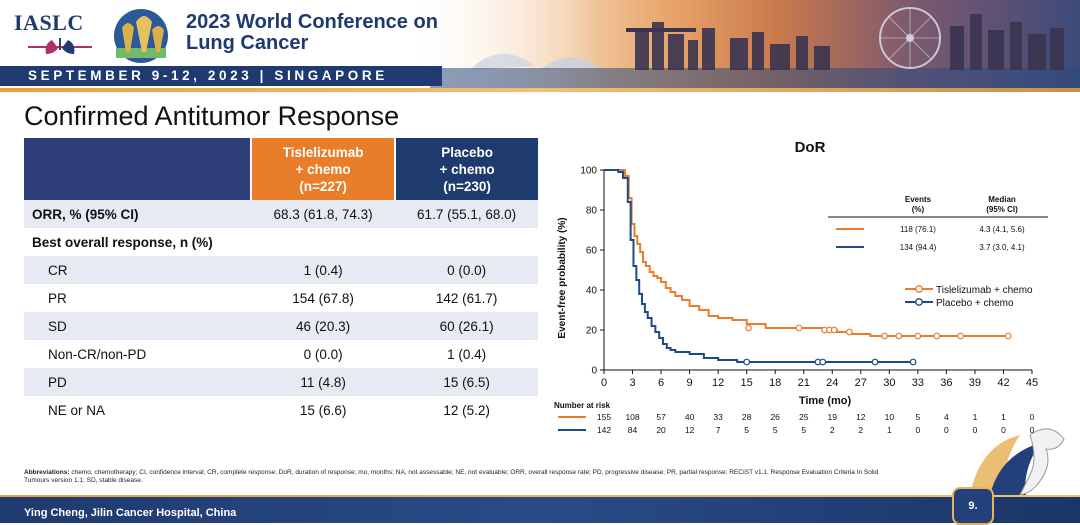 The image size is (1080, 525). What do you see at coordinates (775, 417) in the screenshot?
I see `risk-tis-count: 26` at bounding box center [775, 417].